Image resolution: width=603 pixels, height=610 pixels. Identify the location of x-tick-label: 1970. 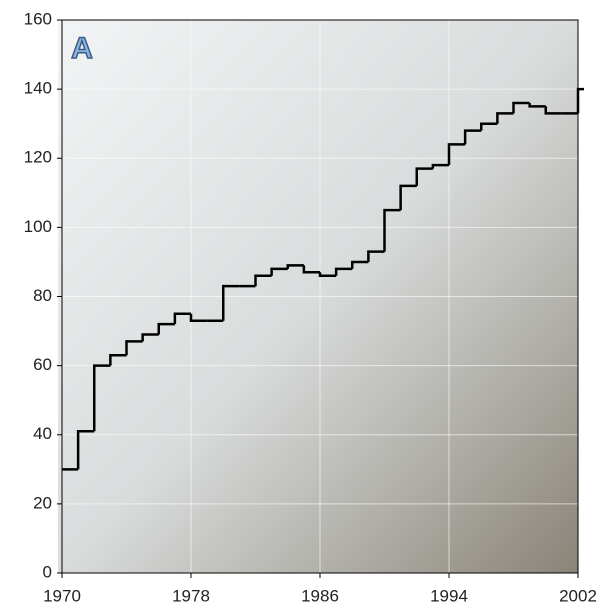
(62, 595).